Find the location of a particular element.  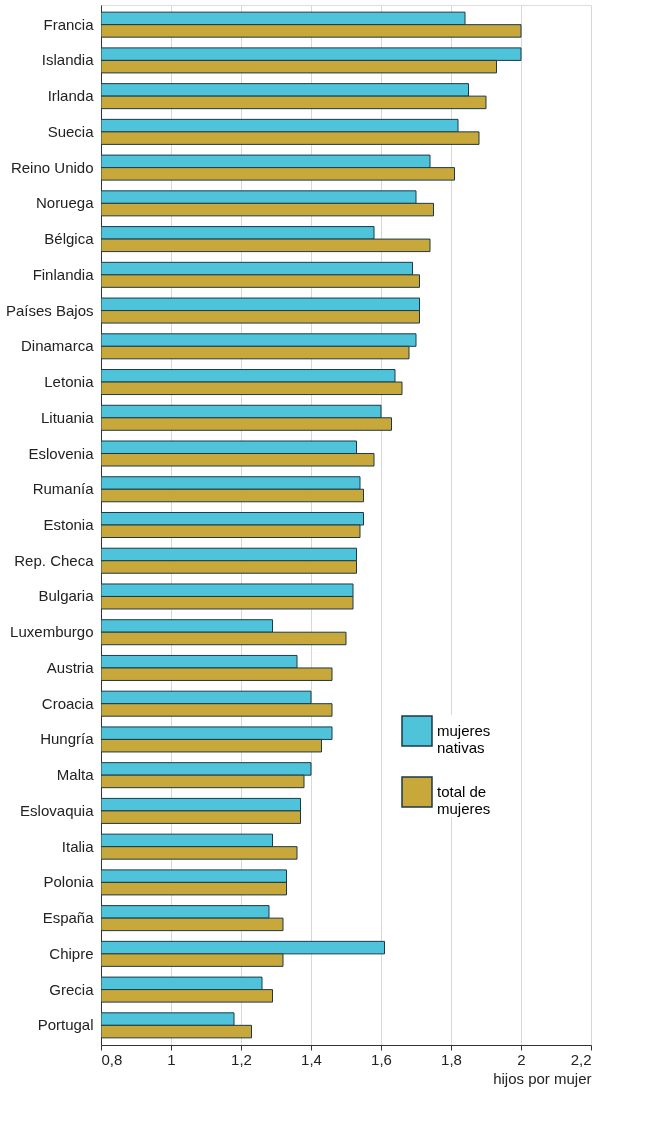

x-axis-title: hijos por mujer is located at coordinates (542, 1078).